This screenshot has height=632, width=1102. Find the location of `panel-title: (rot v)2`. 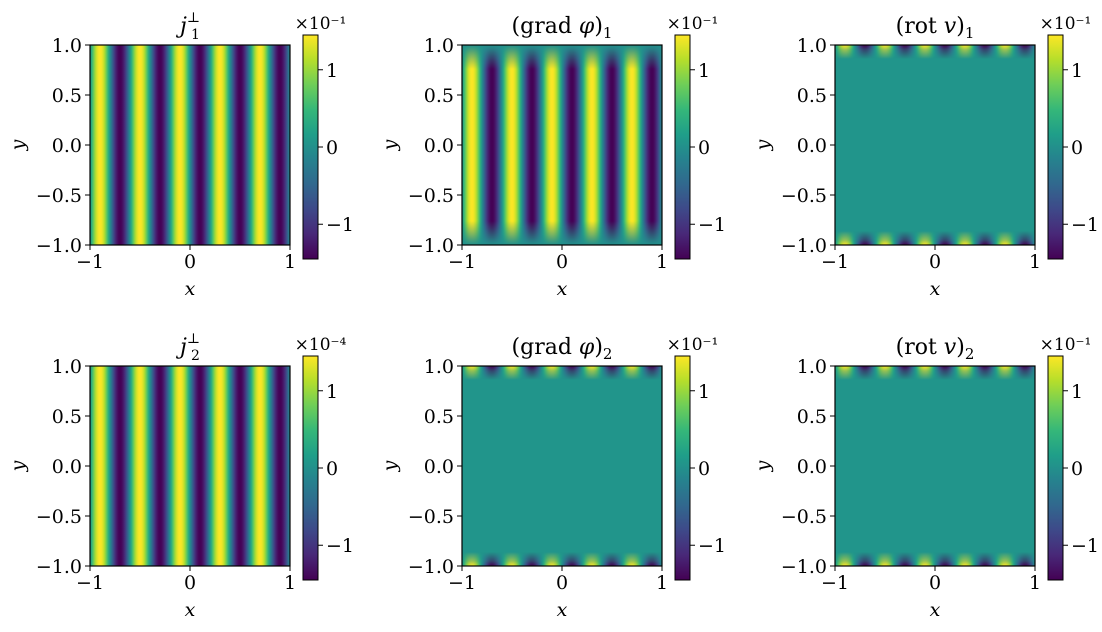

panel-title: (rot v)2 is located at coordinates (935, 349).